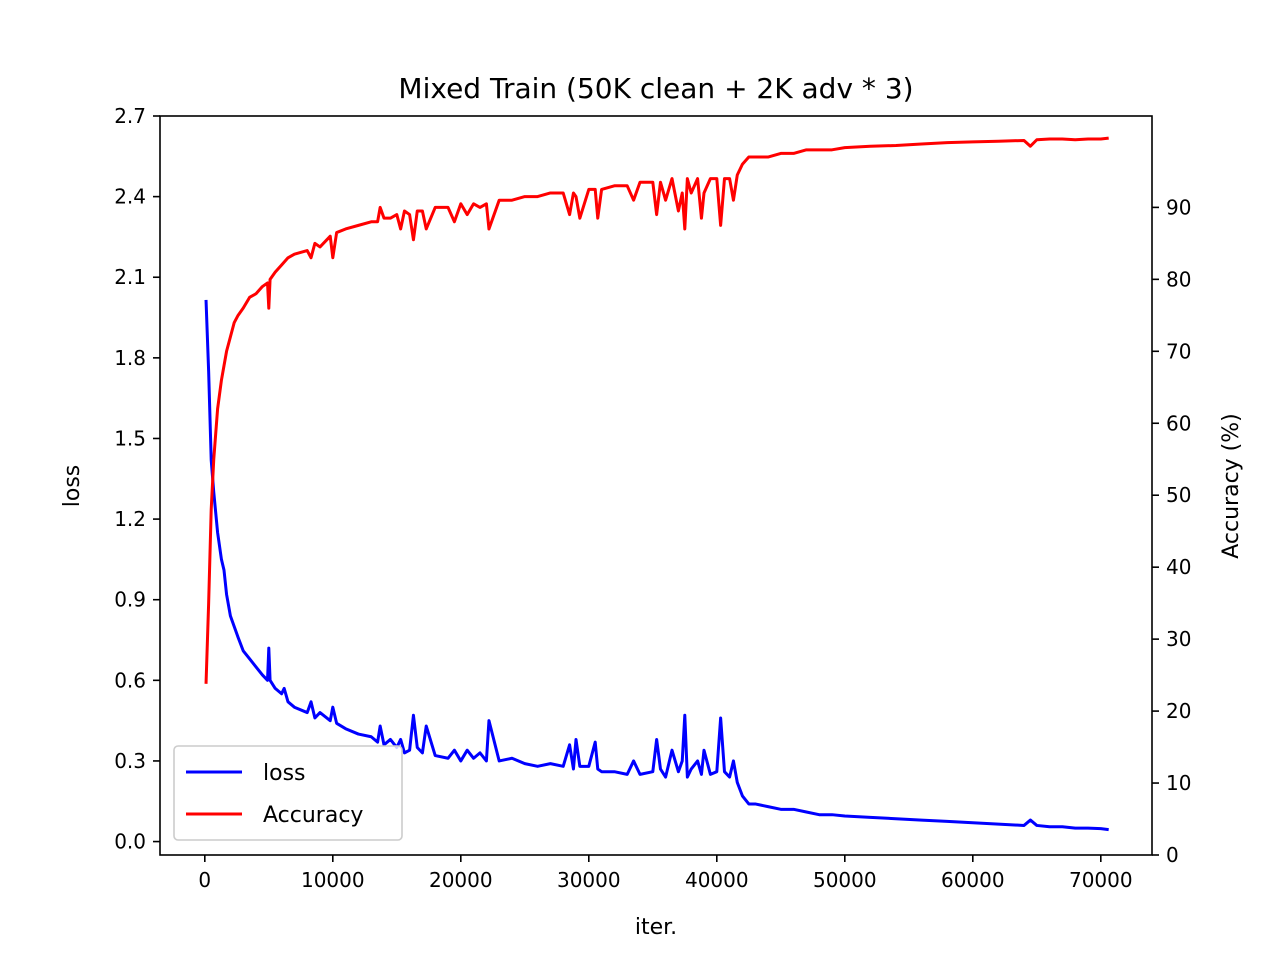 Image resolution: width=1280 pixels, height=960 pixels. What do you see at coordinates (1178, 279) in the screenshot?
I see `y-right-tick-label: 80` at bounding box center [1178, 279].